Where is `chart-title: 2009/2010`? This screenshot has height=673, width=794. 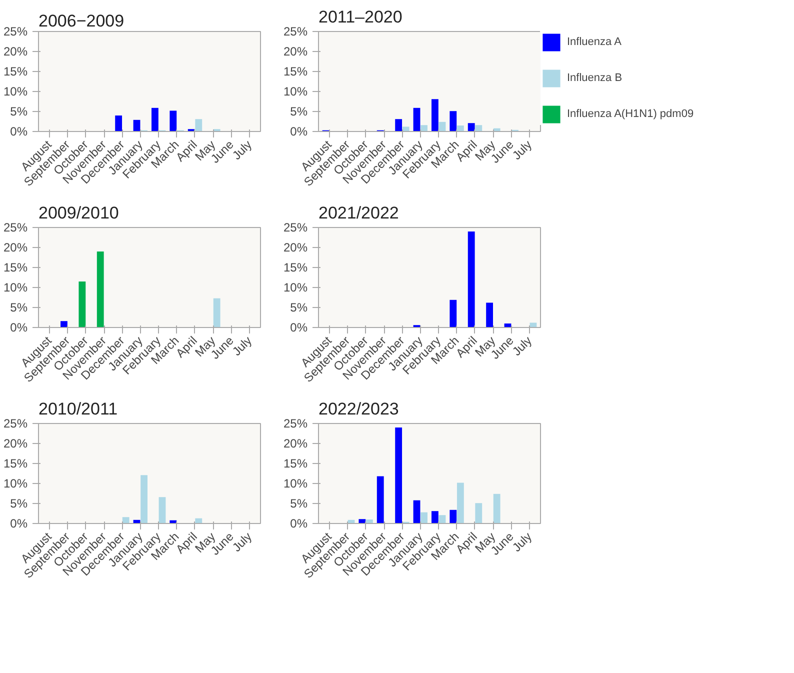 chart-title: 2009/2010 is located at coordinates (78, 213).